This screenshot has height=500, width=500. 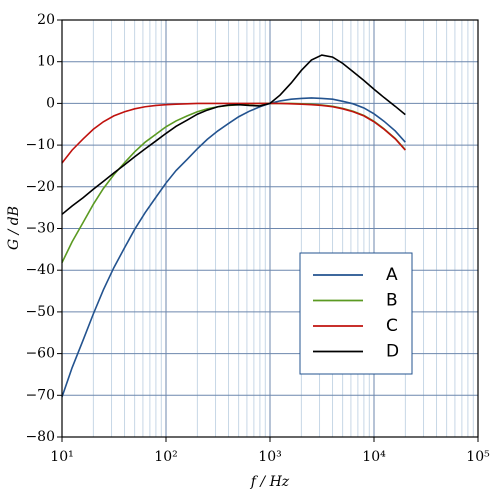 I want to click on legend-label: B, so click(x=392, y=301).